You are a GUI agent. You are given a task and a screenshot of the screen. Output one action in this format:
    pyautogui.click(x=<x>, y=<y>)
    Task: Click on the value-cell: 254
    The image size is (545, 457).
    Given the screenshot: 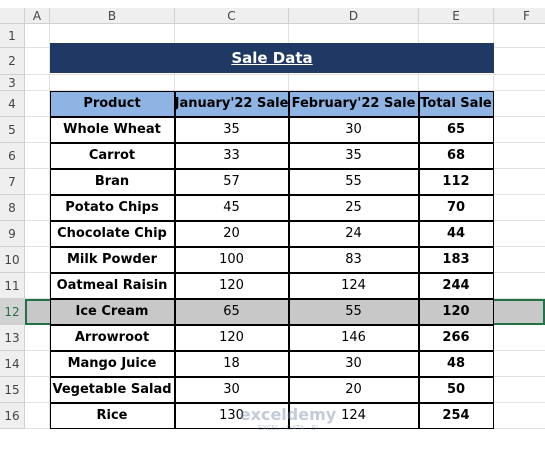 What is the action you would take?
    pyautogui.click(x=456, y=415)
    